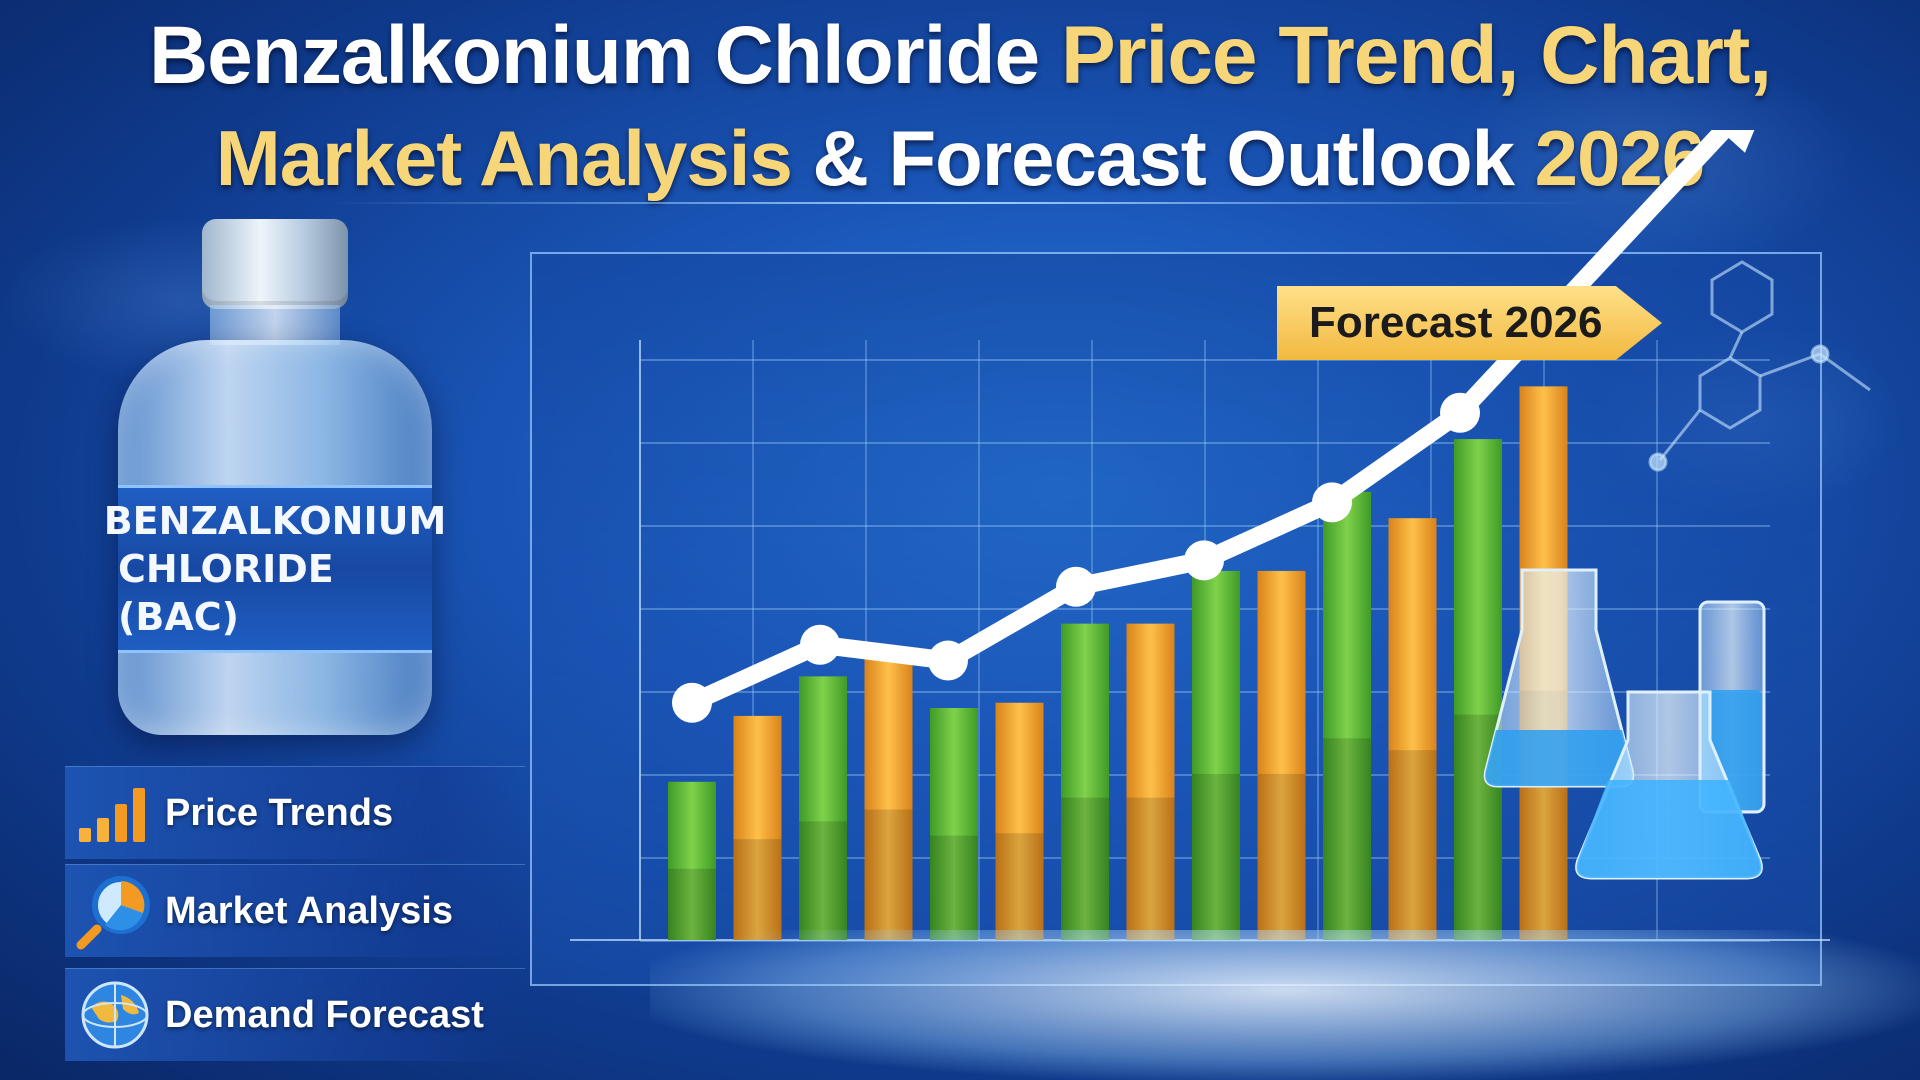 This screenshot has height=1080, width=1920. What do you see at coordinates (504, 158) in the screenshot?
I see `title-market-analysis: Market Analysis` at bounding box center [504, 158].